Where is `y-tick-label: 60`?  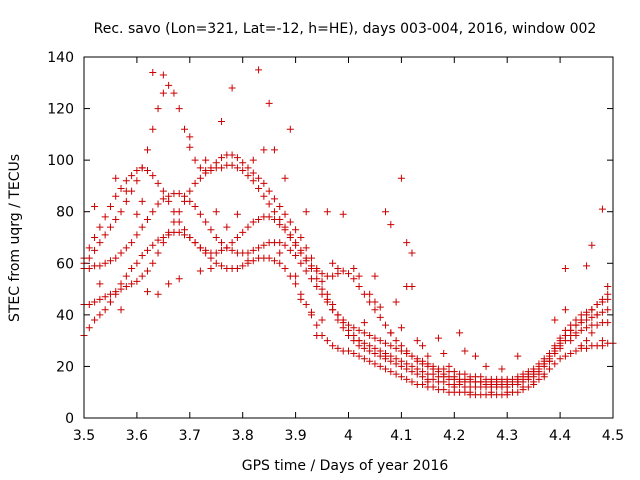 y-tick-label: 60 is located at coordinates (65, 264).